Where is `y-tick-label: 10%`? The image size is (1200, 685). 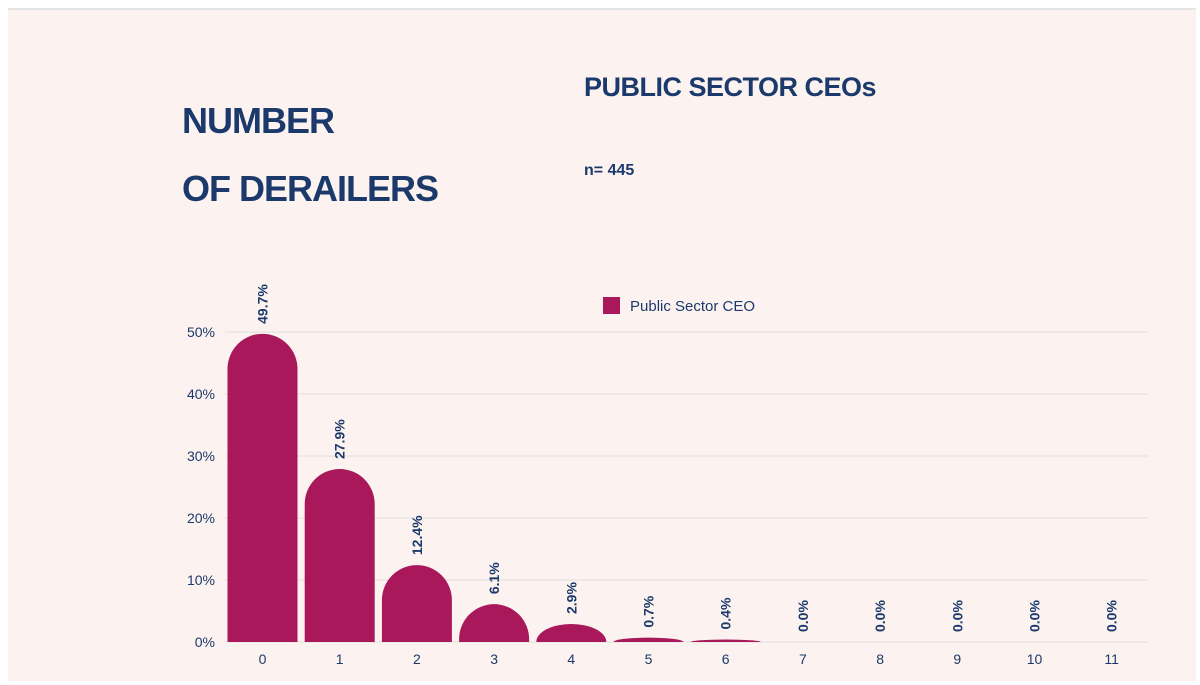
y-tick-label: 10% is located at coordinates (201, 580).